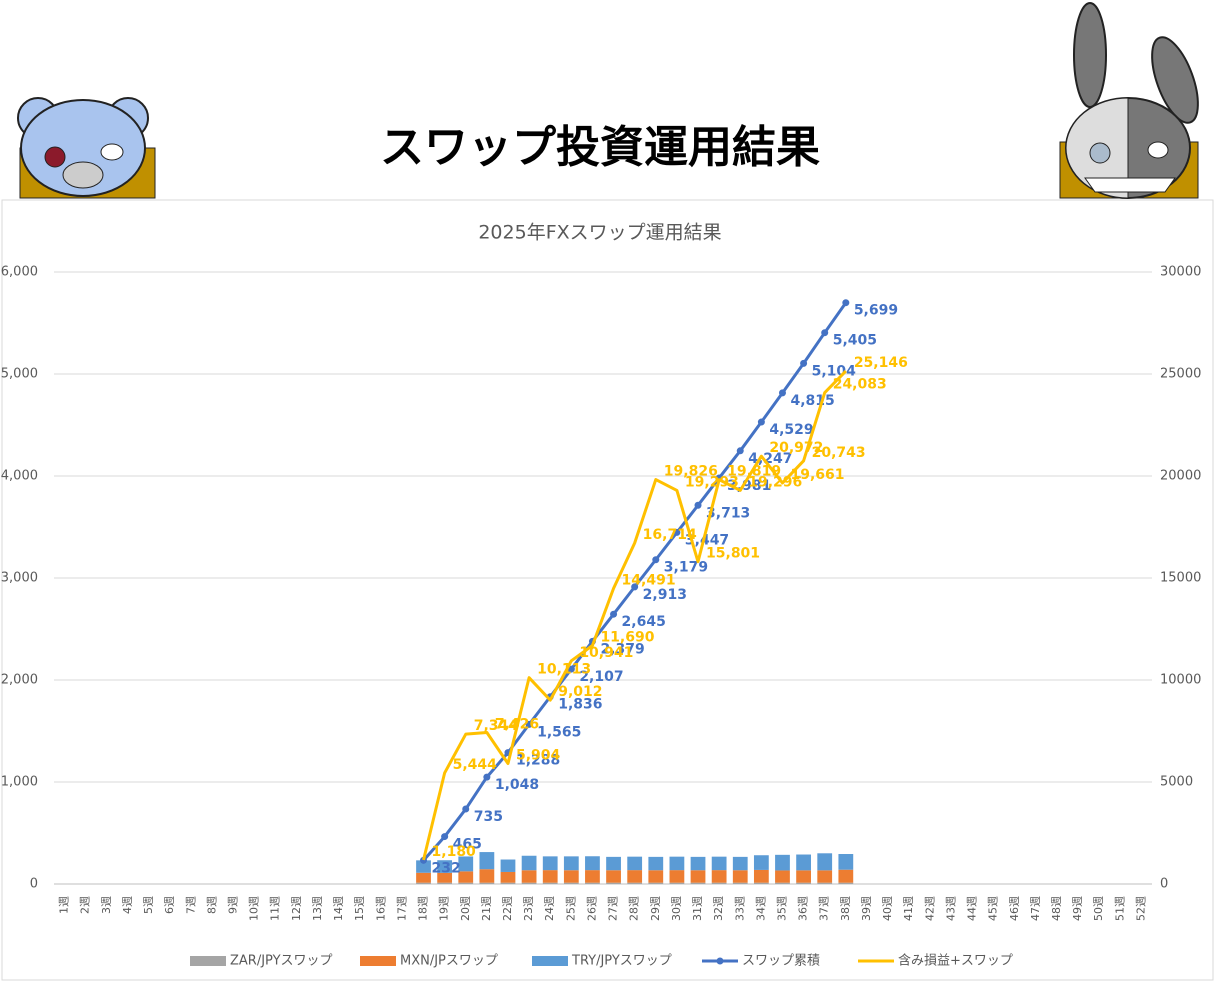 The height and width of the screenshot is (986, 1215). I want to click on x-tick-label: 26週, so click(591, 908).